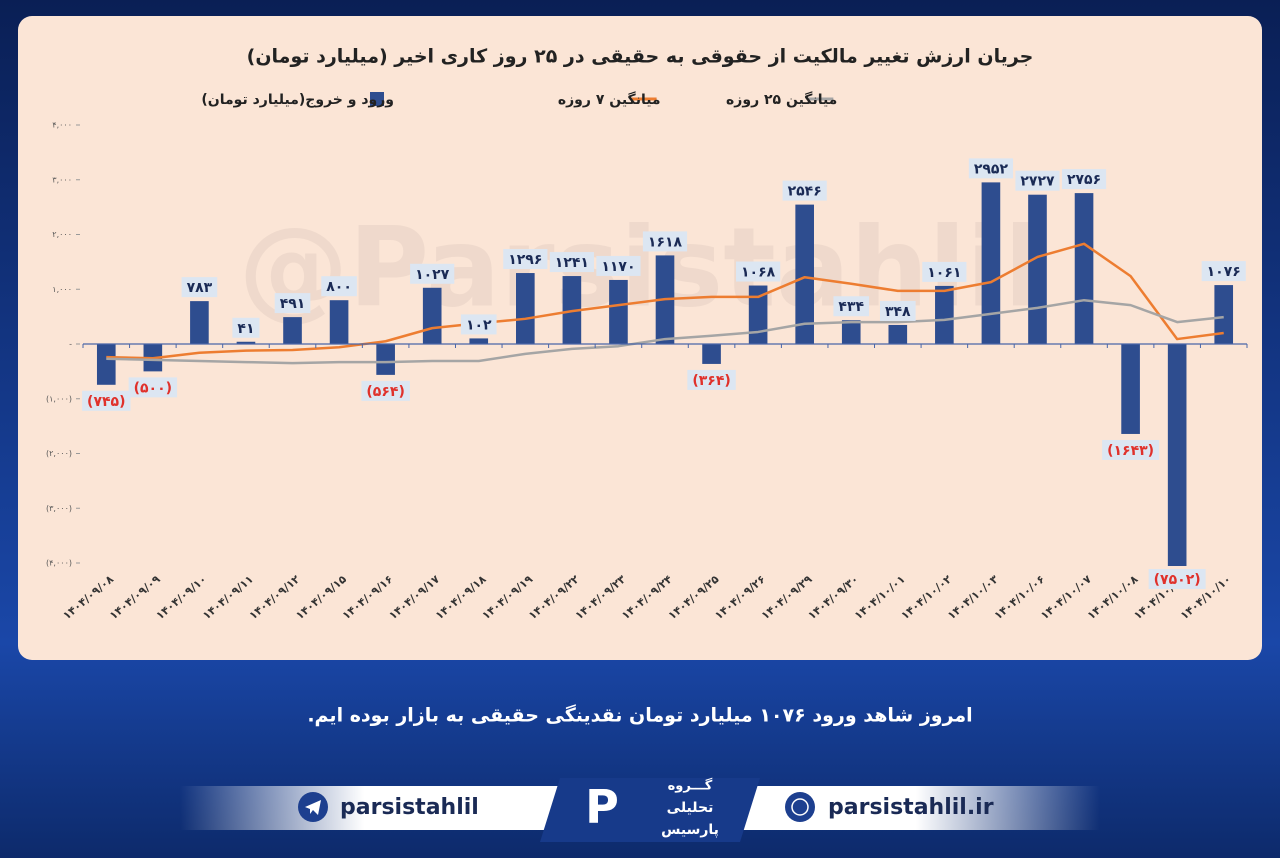 The image size is (1280, 858). I want to click on data-label: ۸۰۰, so click(339, 287).